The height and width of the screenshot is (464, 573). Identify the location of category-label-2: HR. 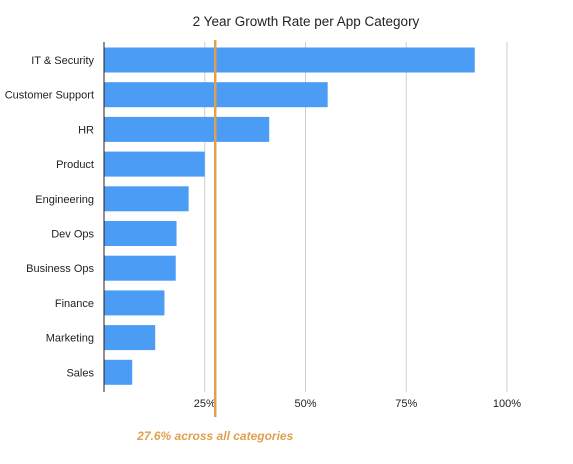
(86, 130).